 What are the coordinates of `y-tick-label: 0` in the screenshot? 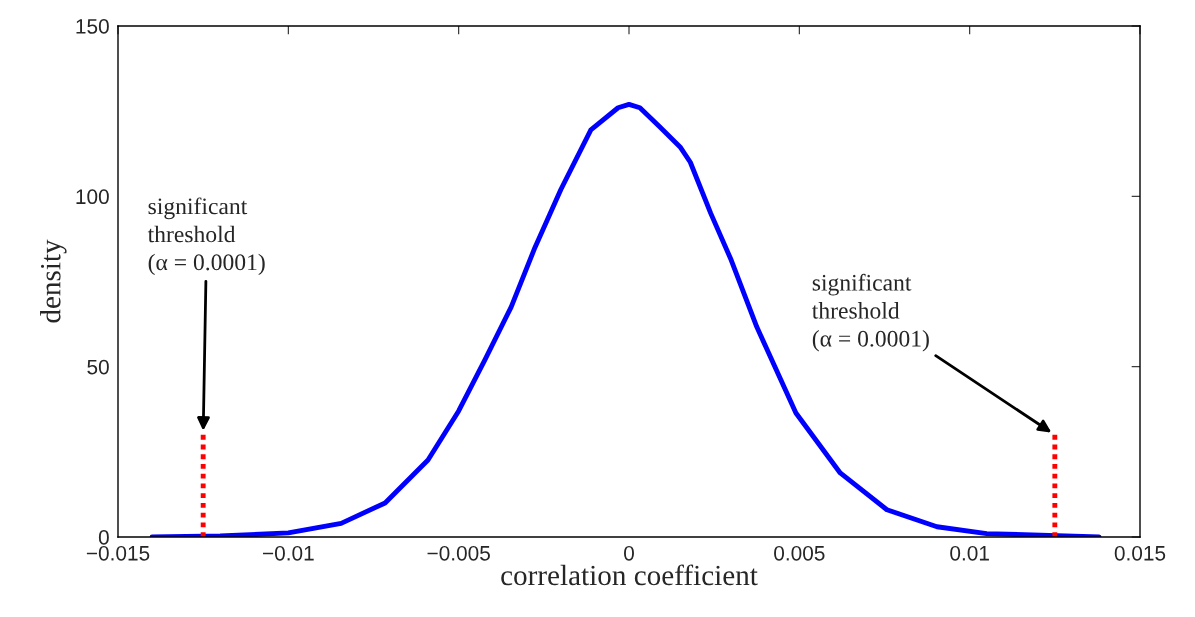 It's located at (103, 537).